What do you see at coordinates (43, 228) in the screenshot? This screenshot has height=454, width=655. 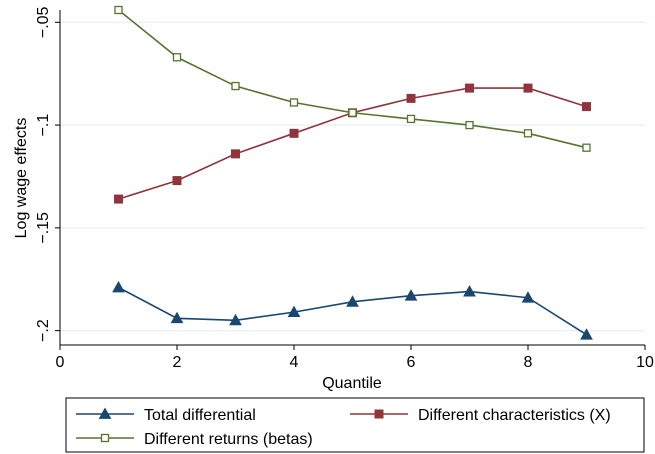 I see `y-tick-label: −.15` at bounding box center [43, 228].